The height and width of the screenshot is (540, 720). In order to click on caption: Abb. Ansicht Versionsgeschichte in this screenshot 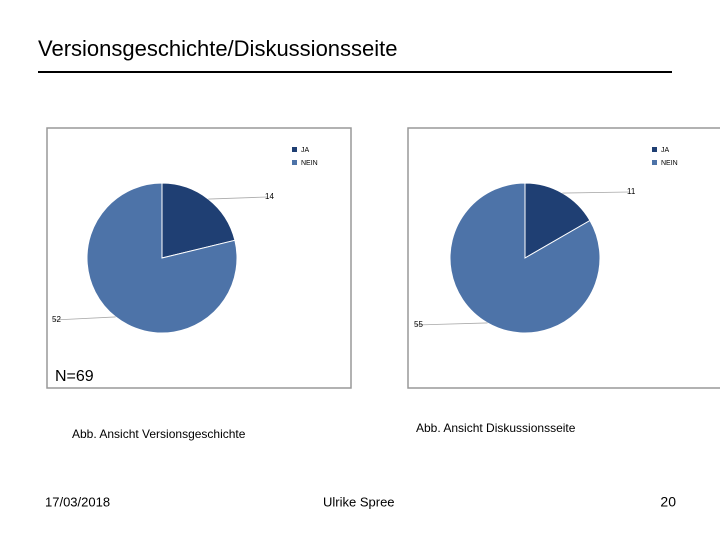, I will do `click(159, 434)`.